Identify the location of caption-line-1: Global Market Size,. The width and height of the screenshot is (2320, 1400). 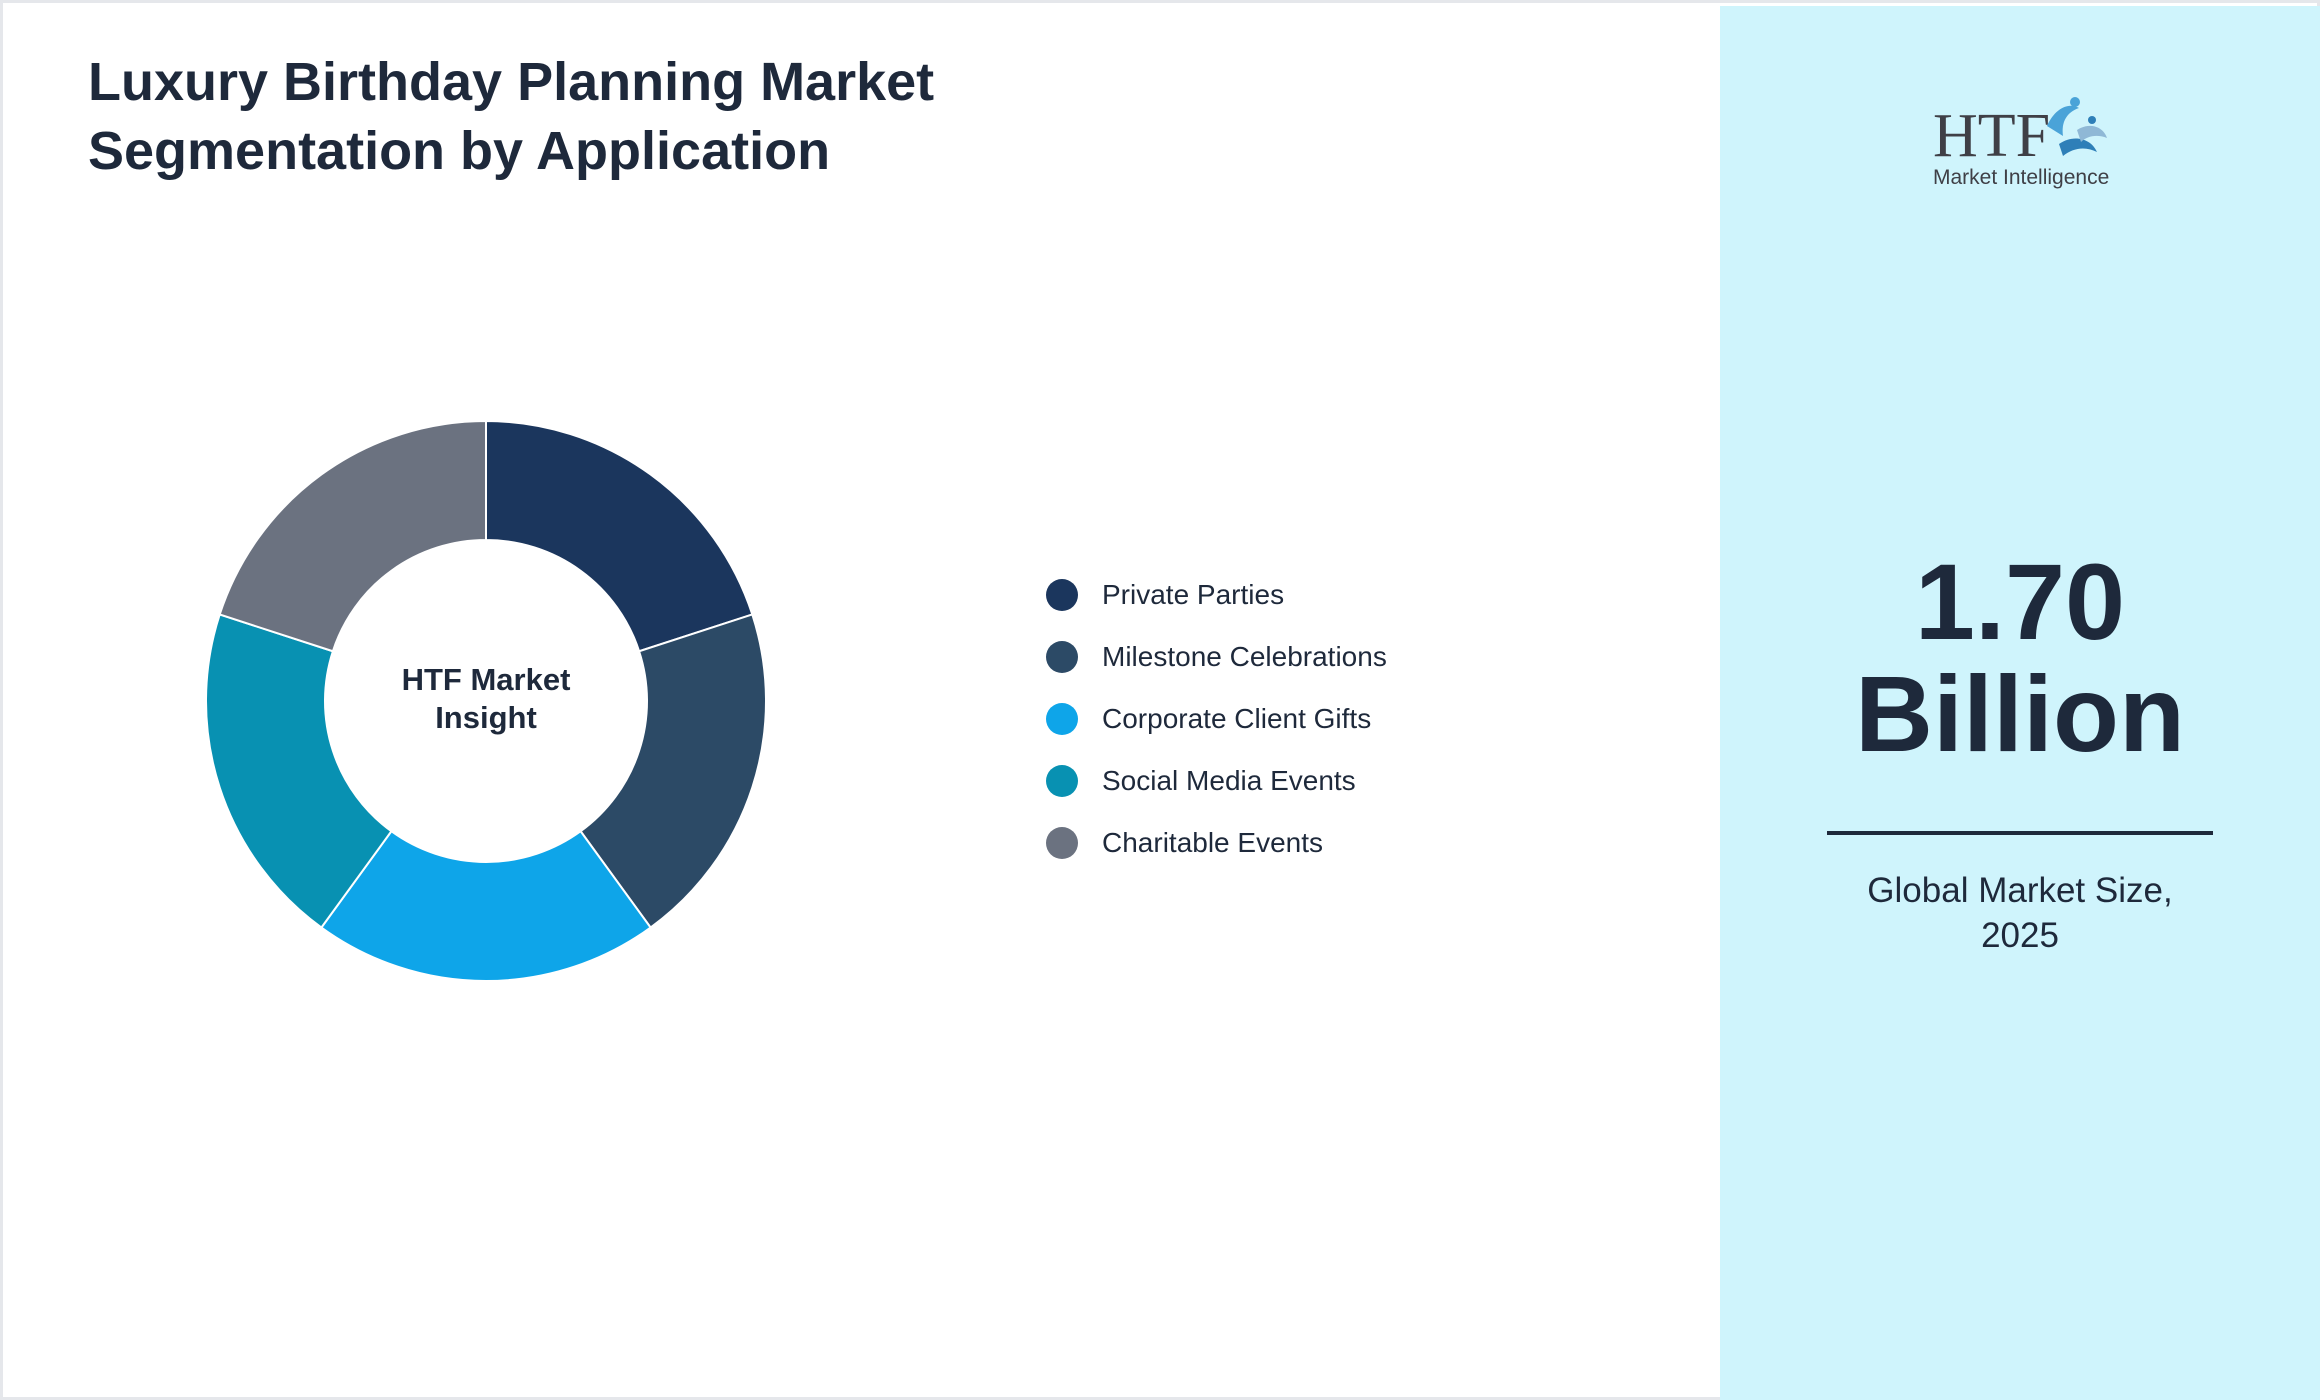
(2020, 890).